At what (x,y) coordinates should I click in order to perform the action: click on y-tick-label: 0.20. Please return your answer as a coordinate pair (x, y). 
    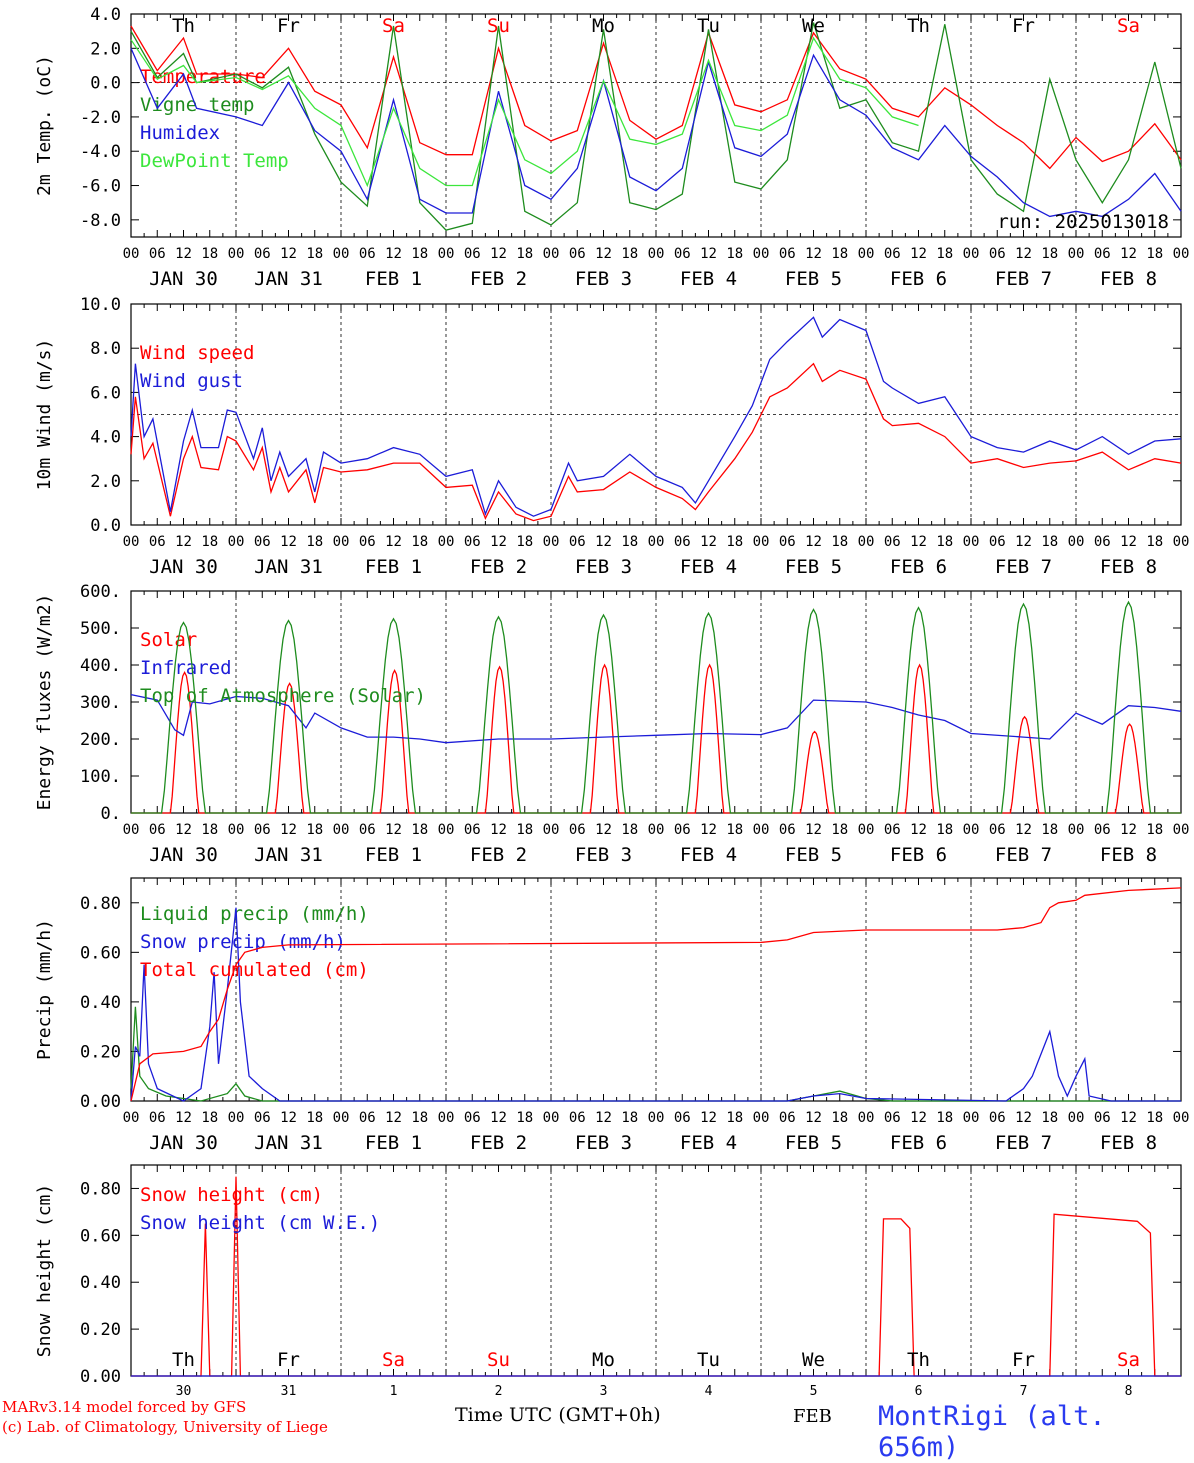
    Looking at the image, I should click on (100, 1330).